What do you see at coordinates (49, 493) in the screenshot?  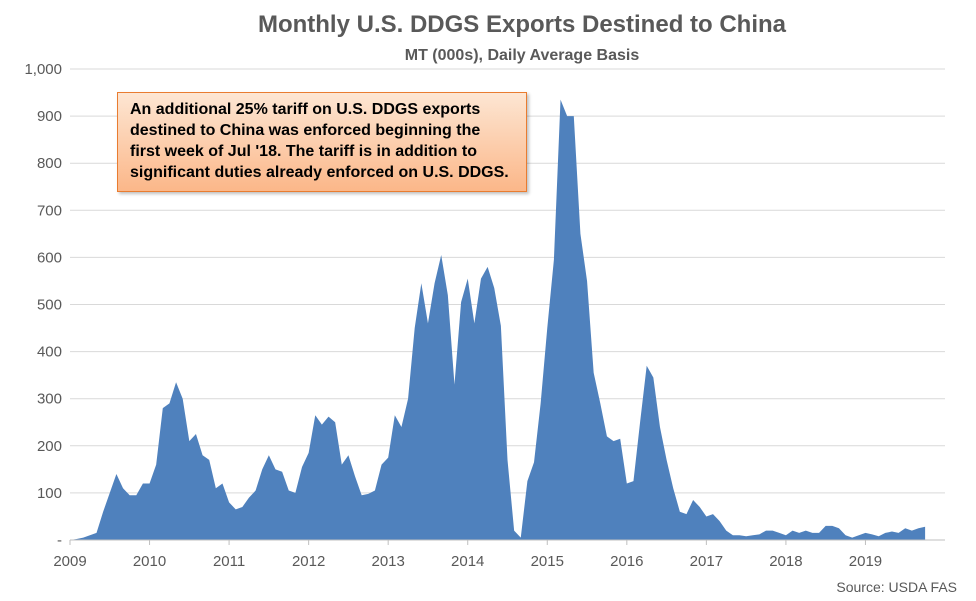 I see `y-tick-label: 100` at bounding box center [49, 493].